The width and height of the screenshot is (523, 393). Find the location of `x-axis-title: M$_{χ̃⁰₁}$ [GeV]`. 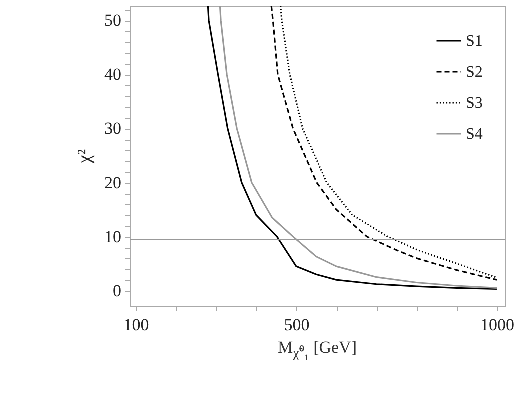

x-axis-title: M$_{χ̃⁰₁}$ [GeV] is located at coordinates (317, 350).